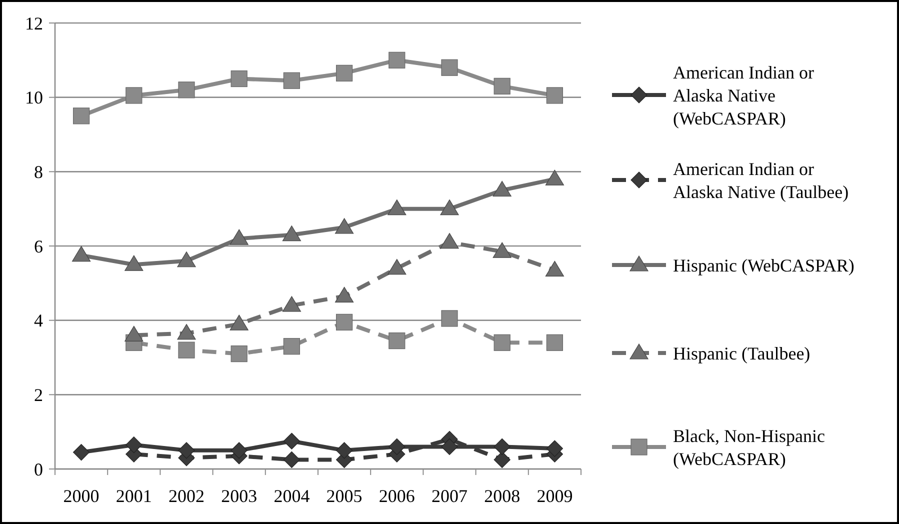 Image resolution: width=899 pixels, height=524 pixels. What do you see at coordinates (761, 180) in the screenshot?
I see `legend-label: American Indian or Alaska Native (Taulbee)` at bounding box center [761, 180].